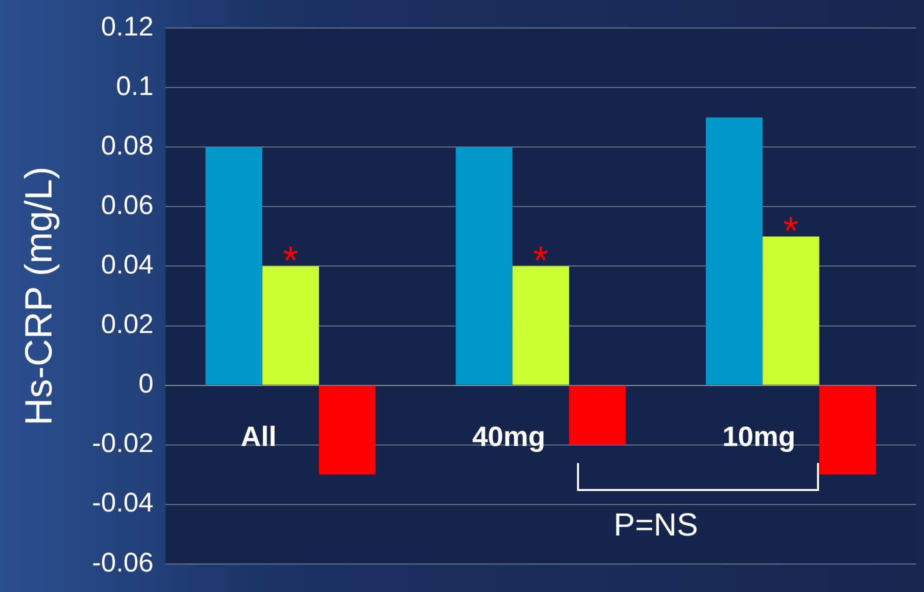  What do you see at coordinates (123, 443) in the screenshot?
I see `y-tick-label: -0.02` at bounding box center [123, 443].